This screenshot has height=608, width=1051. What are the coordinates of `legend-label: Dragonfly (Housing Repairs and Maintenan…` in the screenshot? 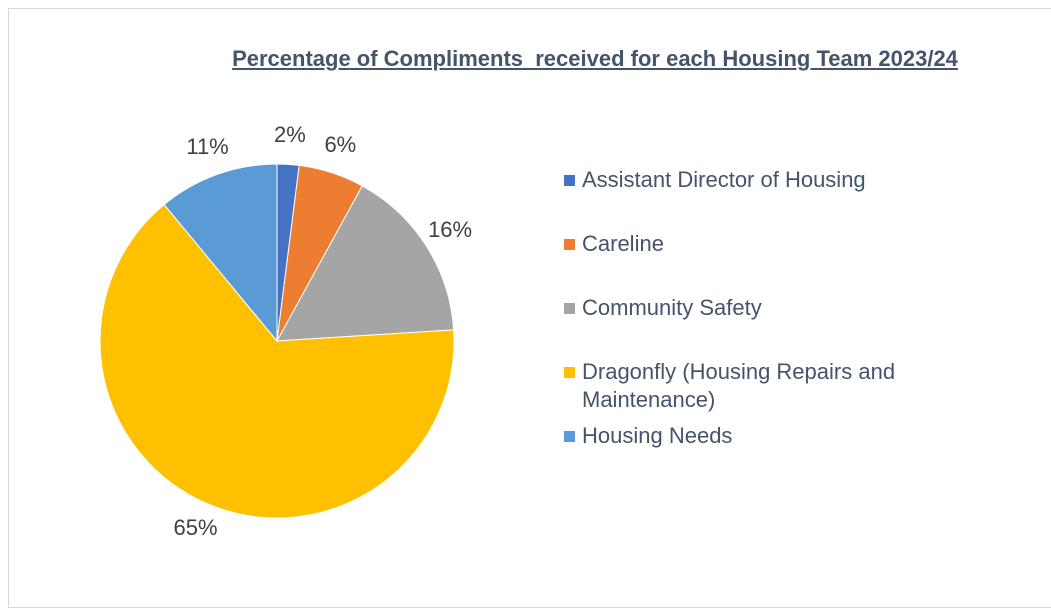 It's located at (739, 385).